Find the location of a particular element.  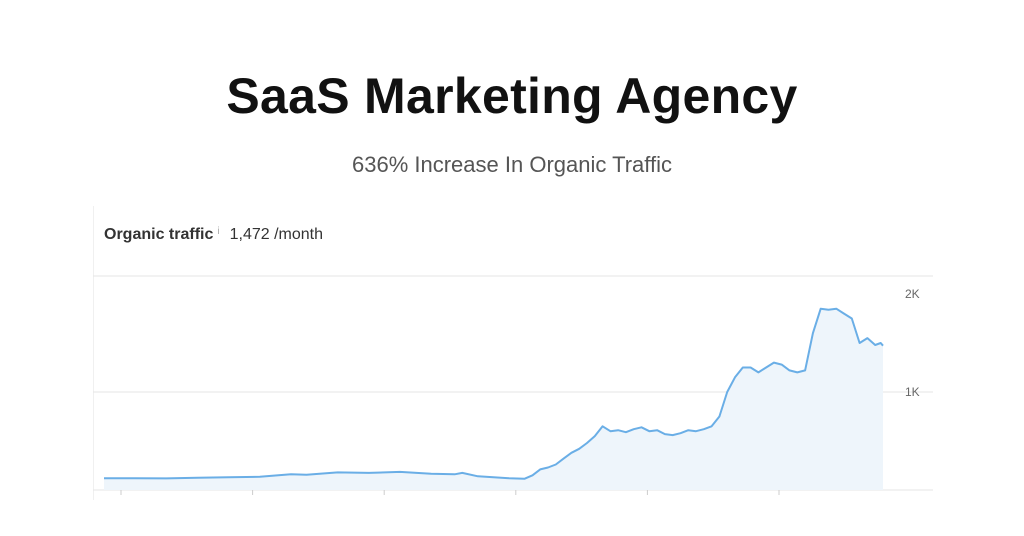

metric-value: 1,472 /month is located at coordinates (276, 234).